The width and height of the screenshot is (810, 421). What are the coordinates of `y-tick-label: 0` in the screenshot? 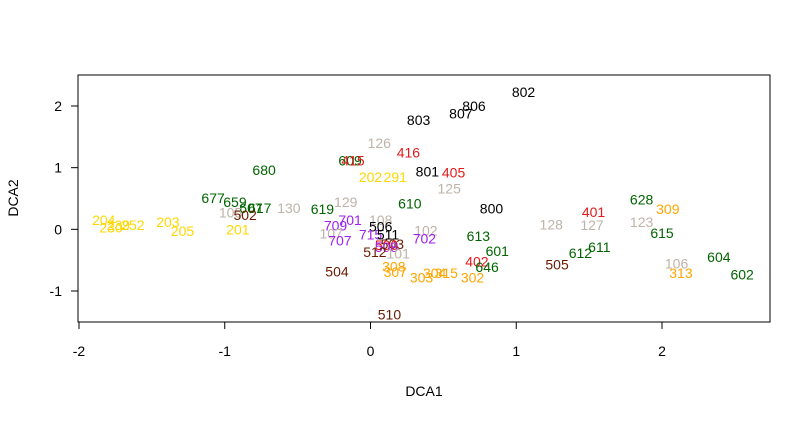 It's located at (58, 229).